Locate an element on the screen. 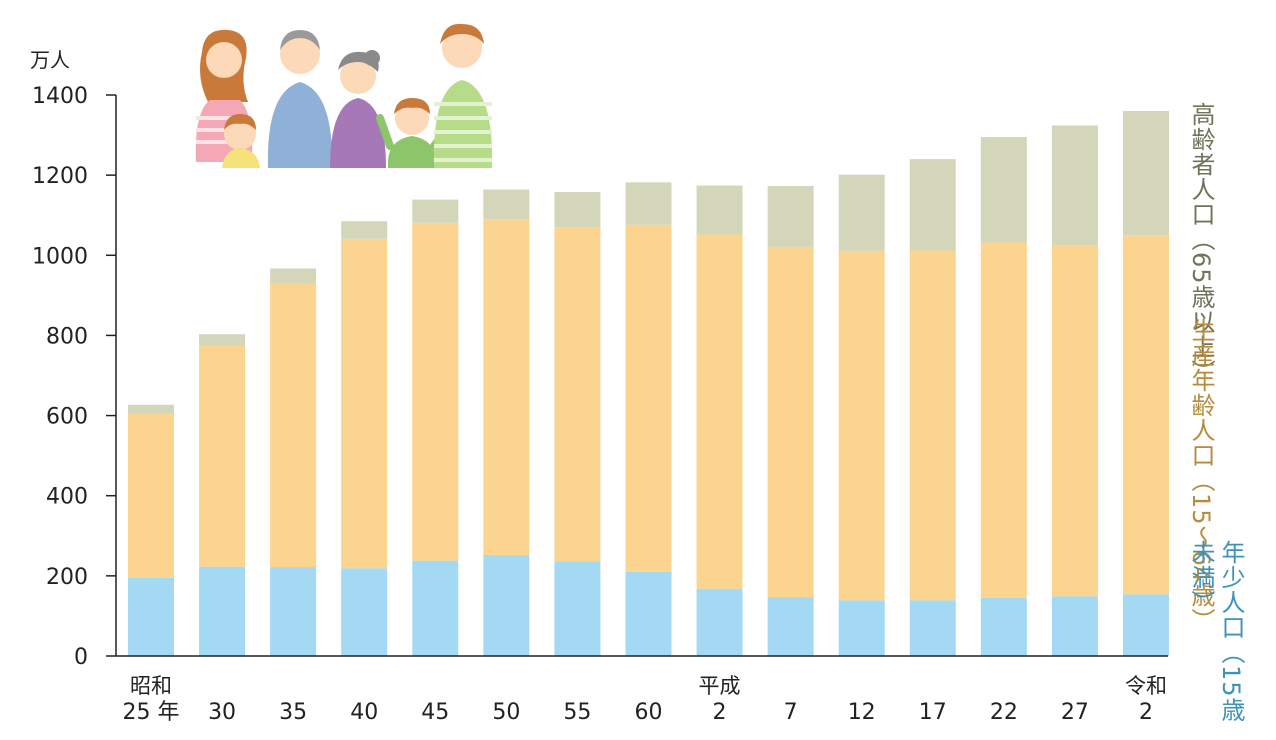  y-tick-label: 1400 is located at coordinates (60, 96).